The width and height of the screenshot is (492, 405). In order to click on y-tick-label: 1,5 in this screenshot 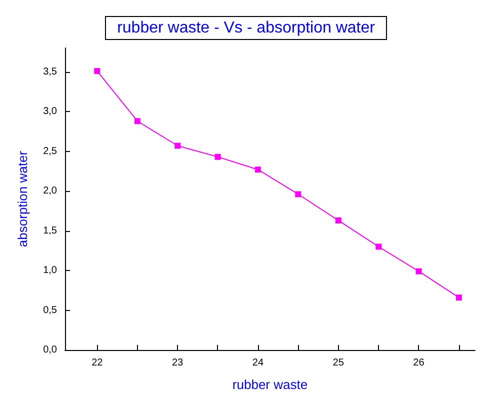, I will do `click(50, 230)`.